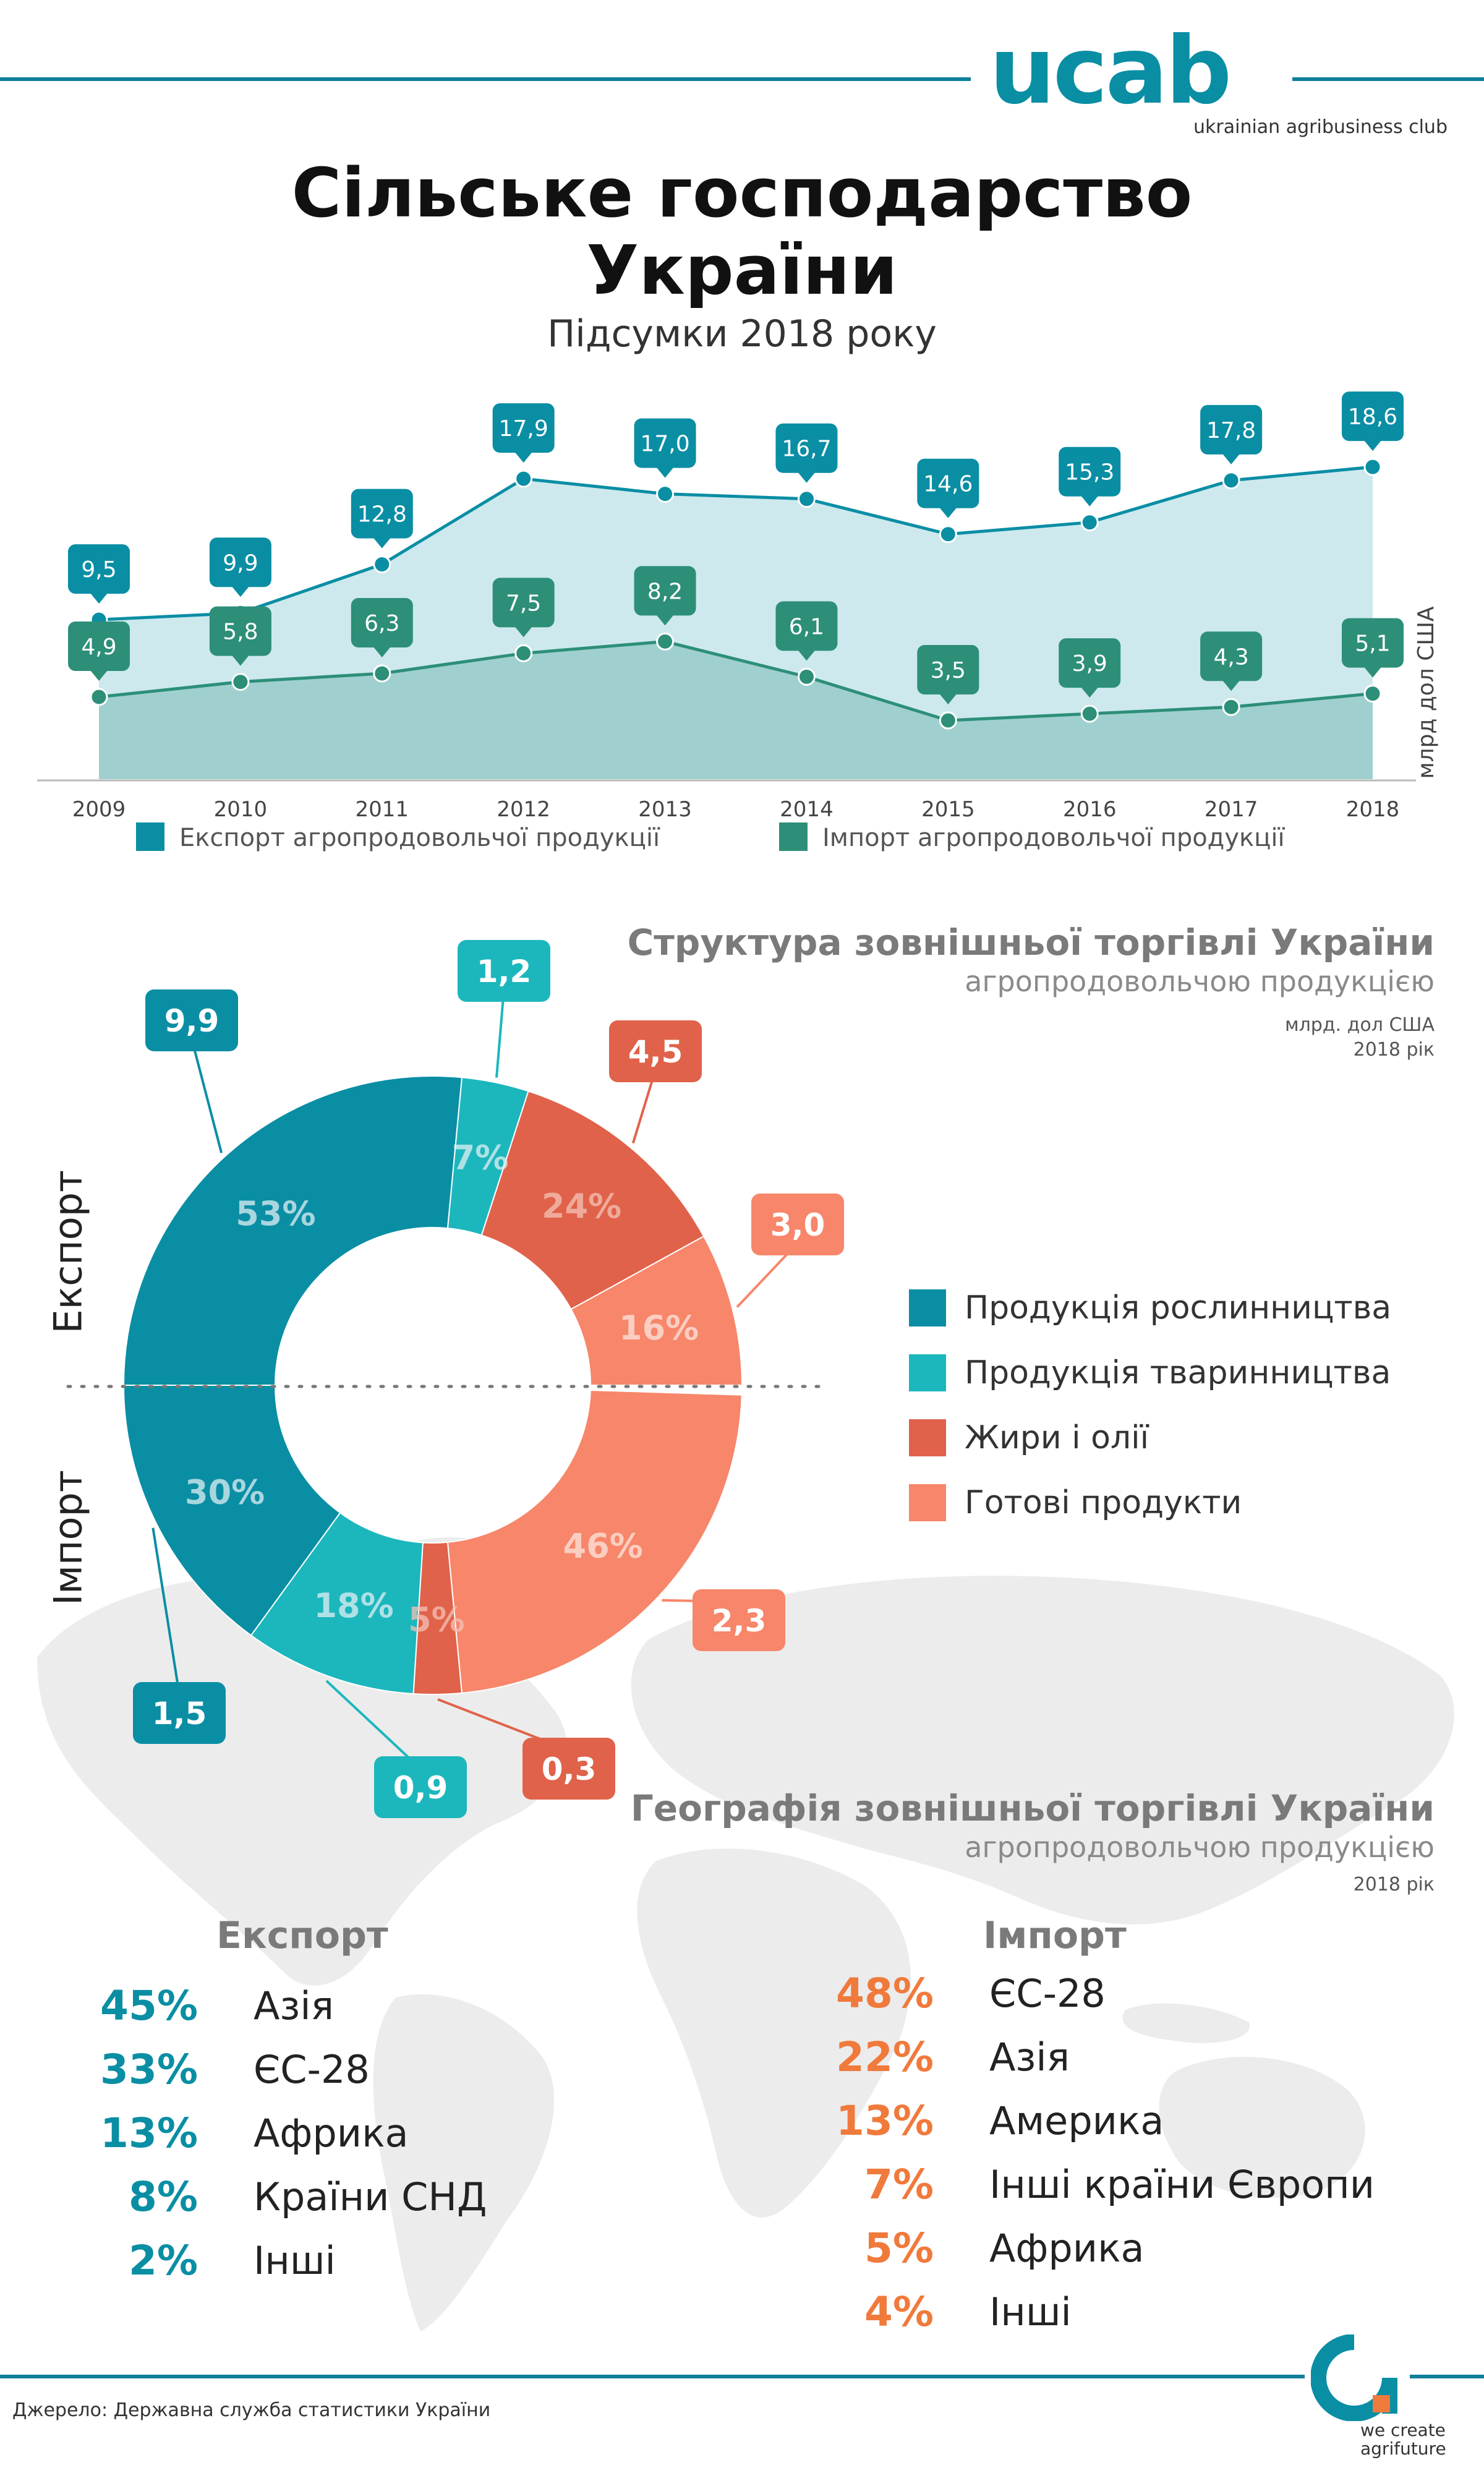 The width and height of the screenshot is (1484, 2486). I want to click on geo-export-pct: 45%, so click(149, 2006).